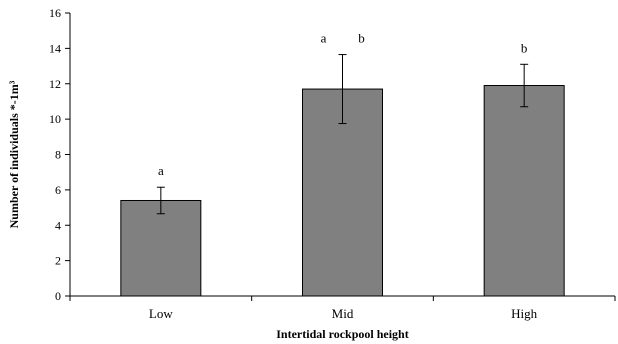  Describe the element at coordinates (55, 84) in the screenshot. I see `y-tick-label: 12` at that location.